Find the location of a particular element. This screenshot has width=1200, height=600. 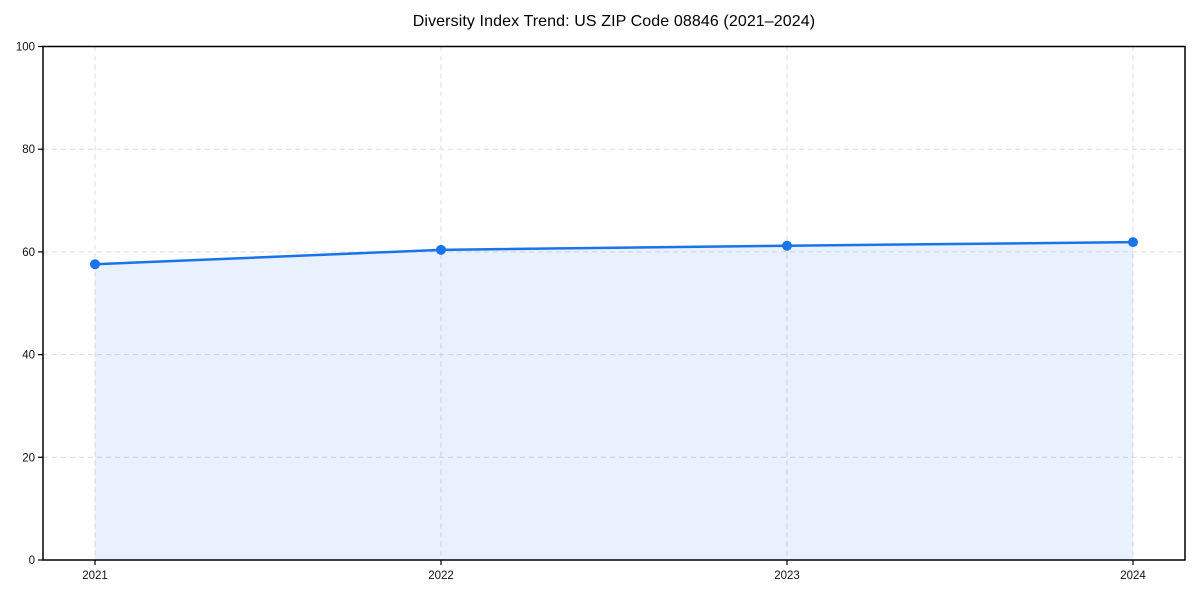

y-tick-label: 40 is located at coordinates (28, 356).